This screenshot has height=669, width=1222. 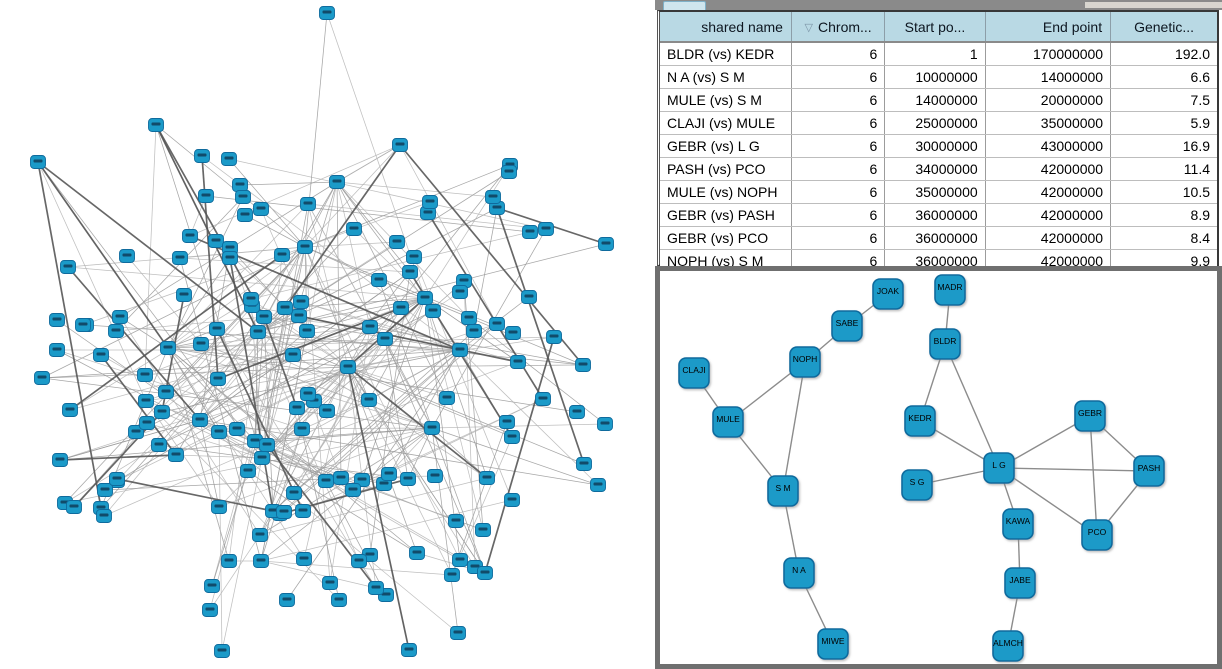 I want to click on table-cell: 20000000, so click(x=1048, y=100).